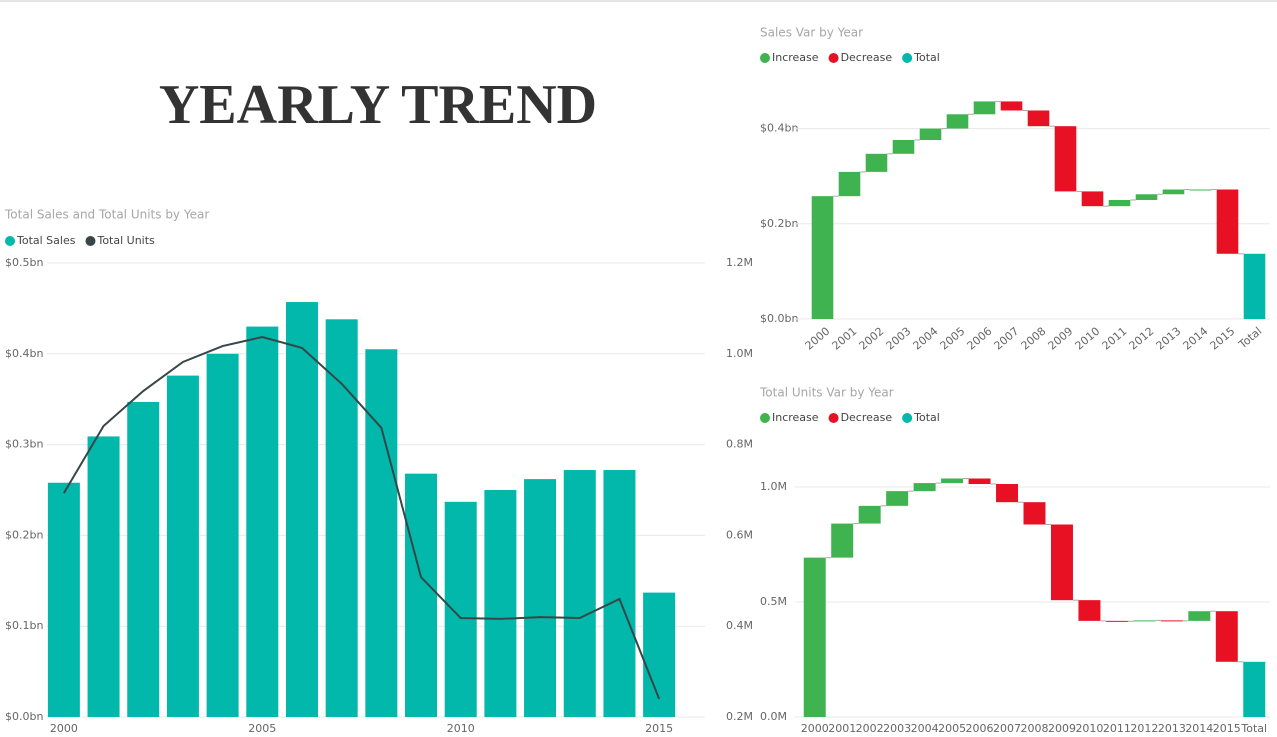 The width and height of the screenshot is (1277, 737). I want to click on y-tick-label: 0.2M, so click(739, 716).